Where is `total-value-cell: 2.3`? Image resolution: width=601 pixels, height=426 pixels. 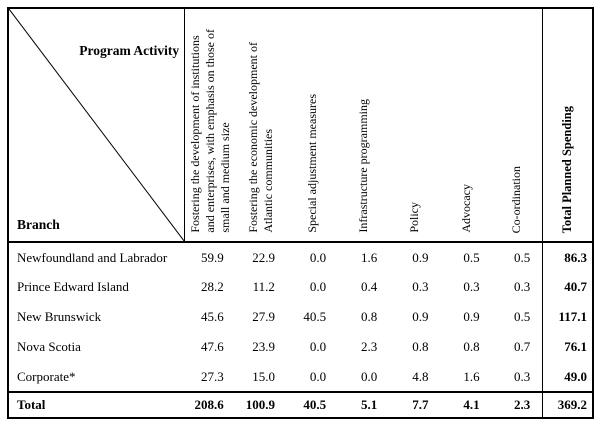 total-value-cell: 2.3 is located at coordinates (517, 404).